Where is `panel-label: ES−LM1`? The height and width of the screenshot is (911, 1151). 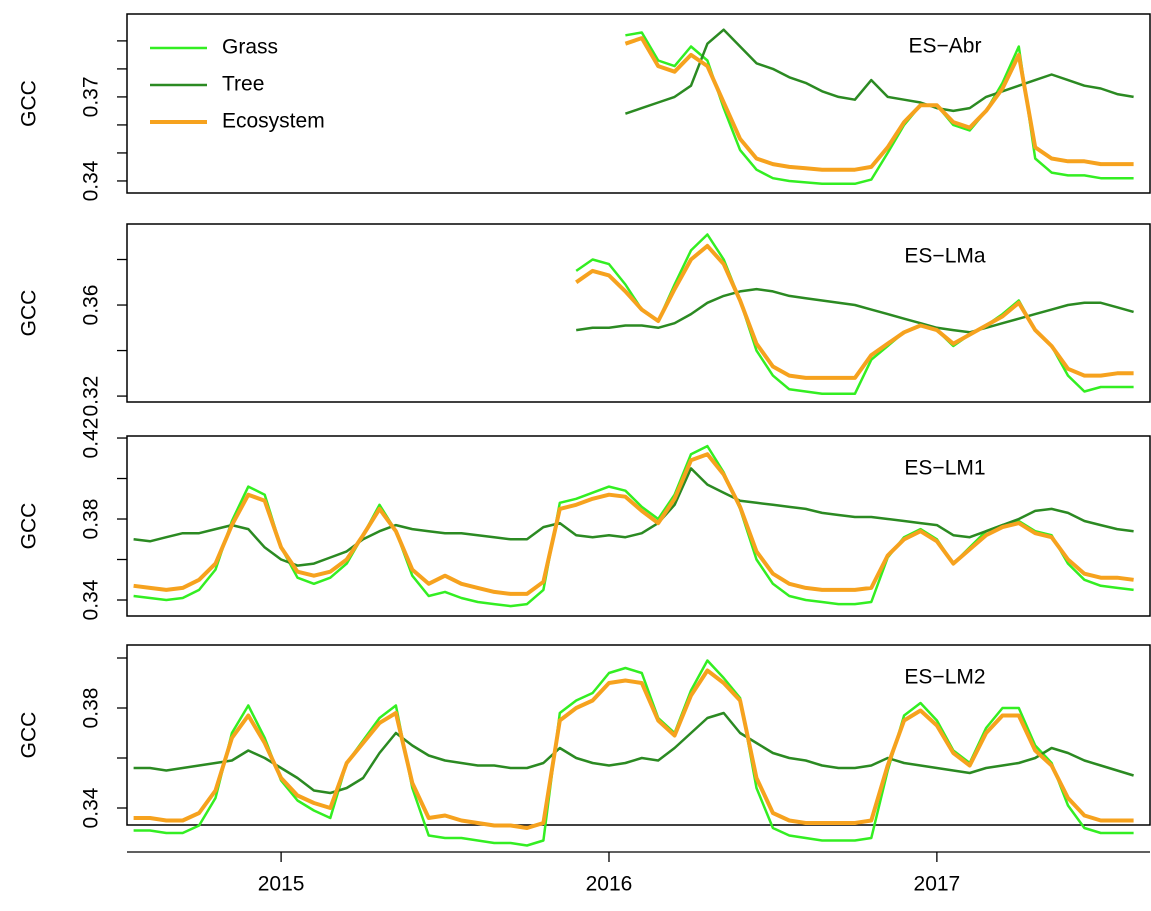
panel-label: ES−LM1 is located at coordinates (944, 468).